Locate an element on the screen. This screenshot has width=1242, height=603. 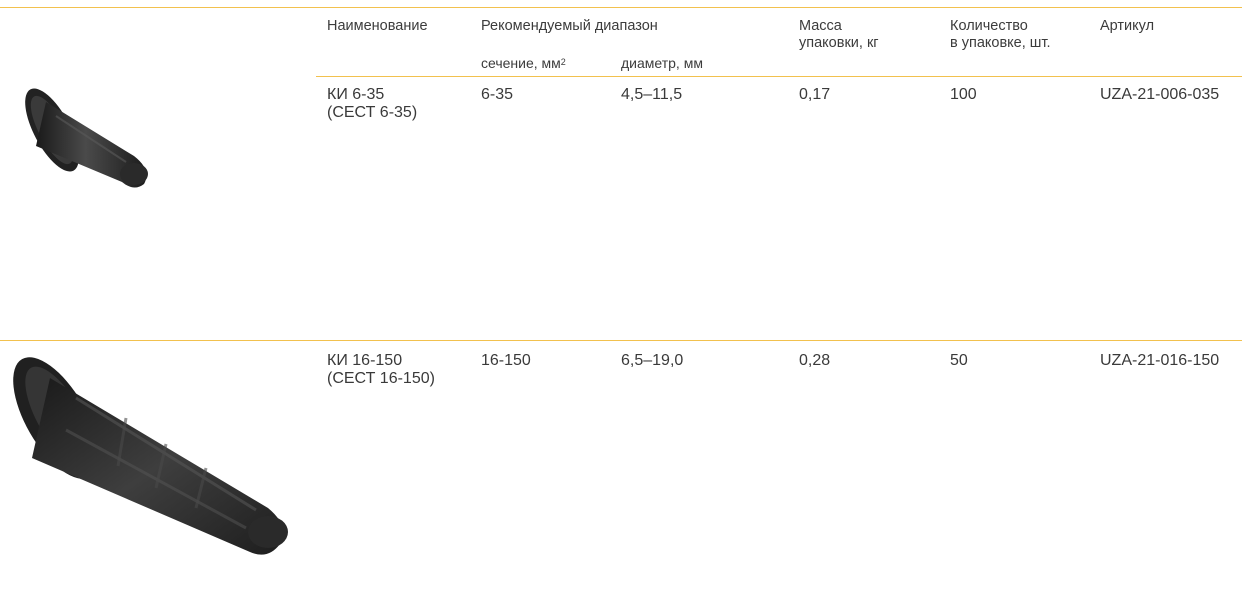
product-2-name-line1: КИ 16-150 is located at coordinates (365, 360).